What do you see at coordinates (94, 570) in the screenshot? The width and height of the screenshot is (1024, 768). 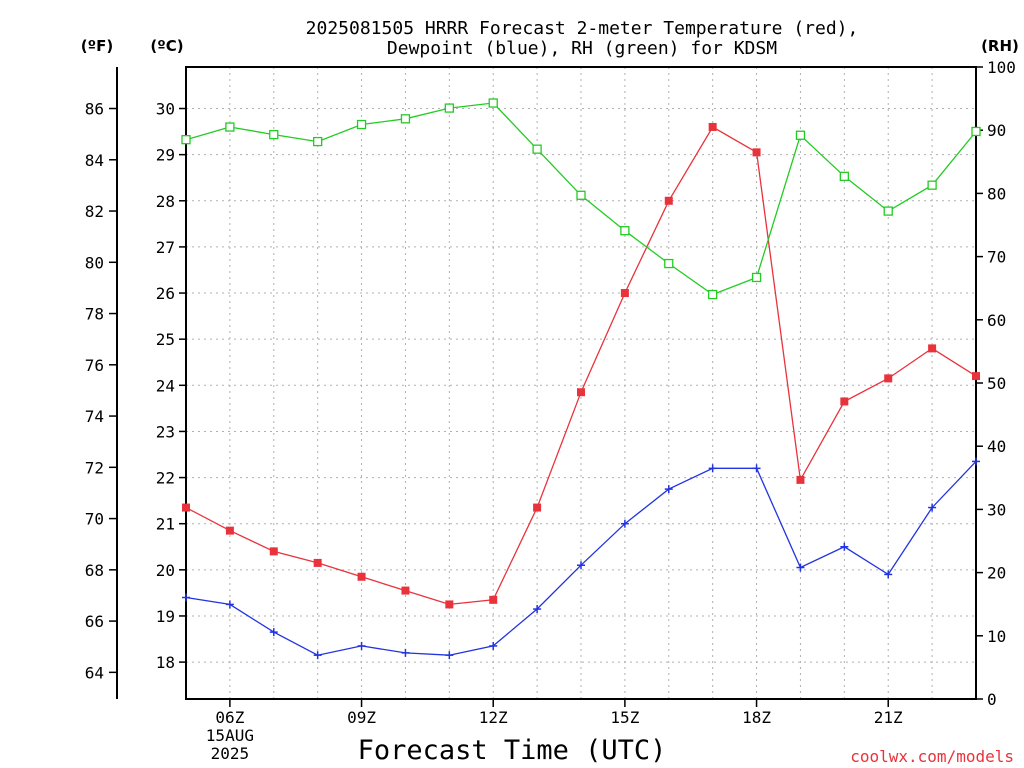 I see `fahrenheit-tick-label: 68` at bounding box center [94, 570].